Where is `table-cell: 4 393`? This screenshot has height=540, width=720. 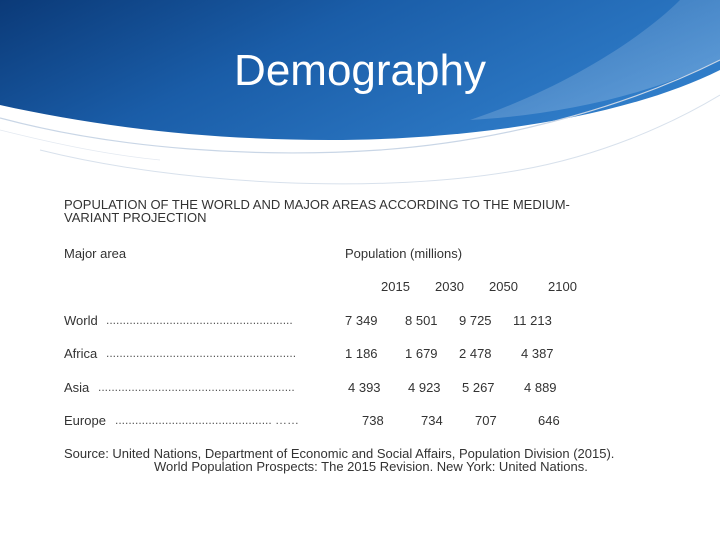 table-cell: 4 393 is located at coordinates (364, 387).